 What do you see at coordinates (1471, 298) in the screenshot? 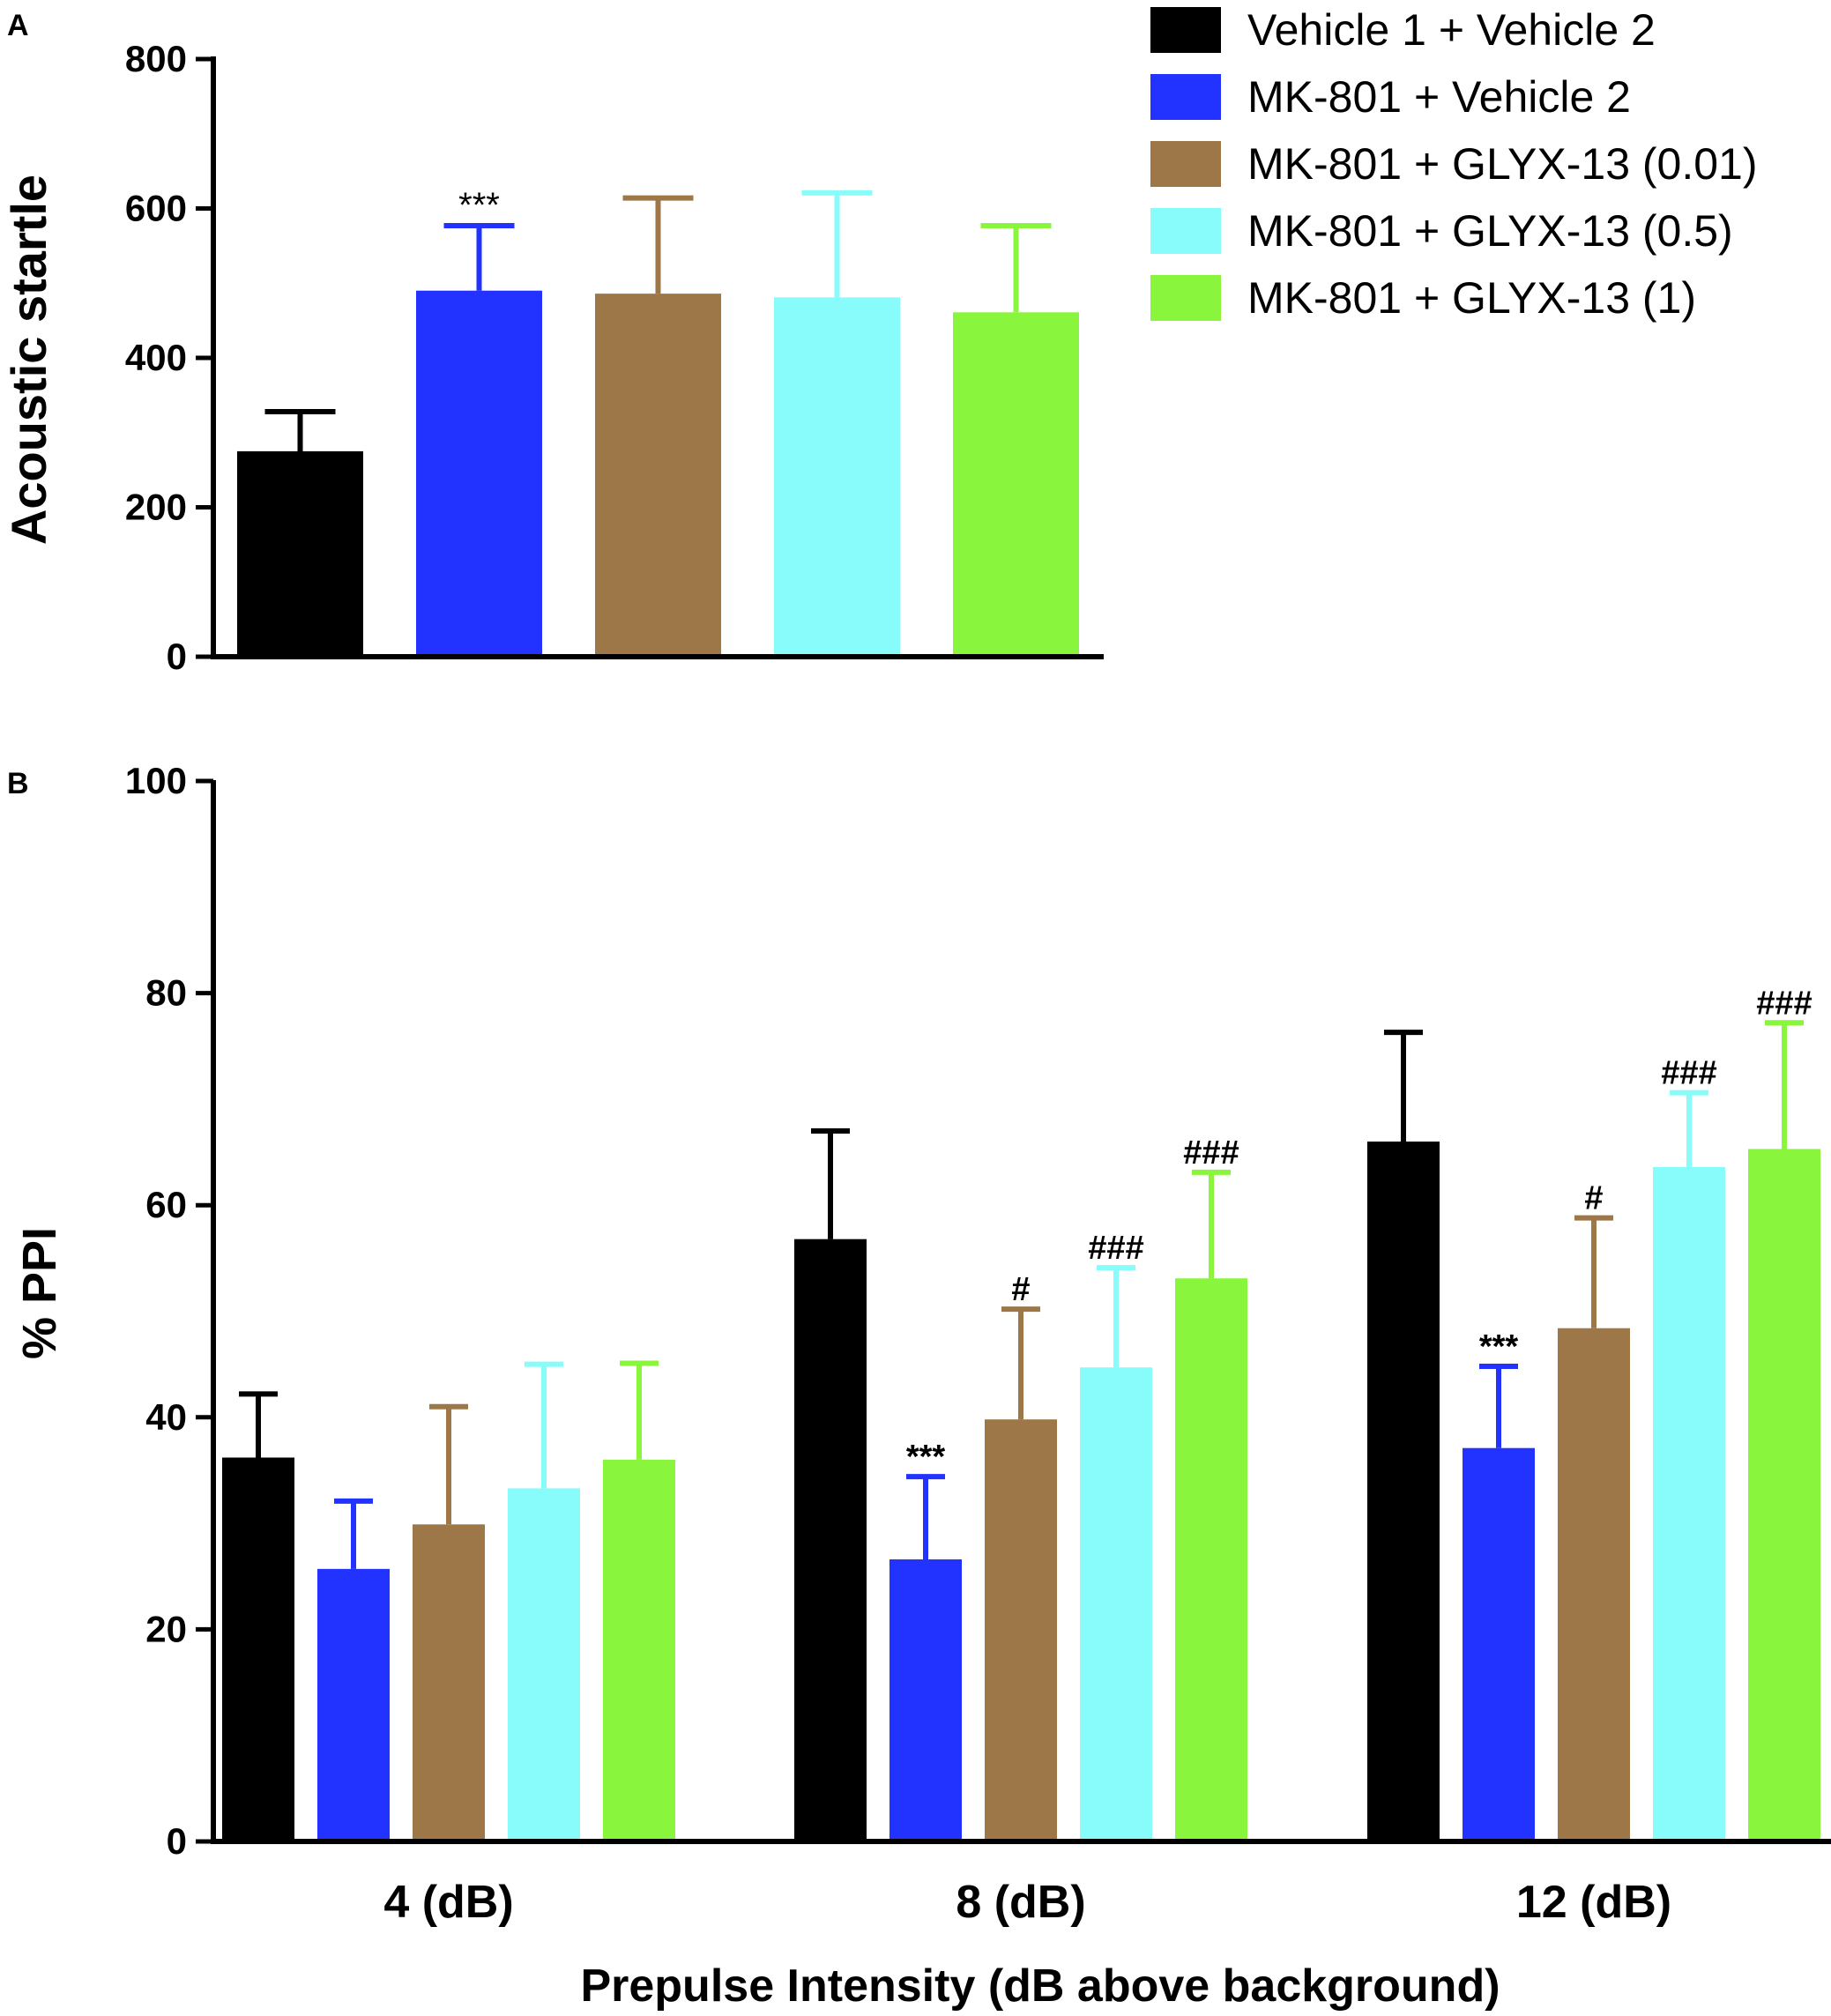
I see `legend-label: MK-801 + GLYX-13 (1)` at bounding box center [1471, 298].